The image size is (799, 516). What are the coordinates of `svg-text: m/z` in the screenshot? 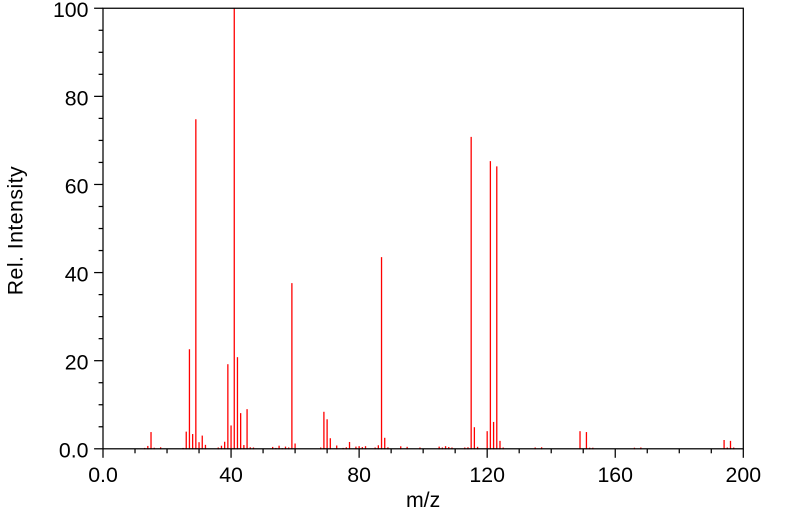 It's located at (423, 500).